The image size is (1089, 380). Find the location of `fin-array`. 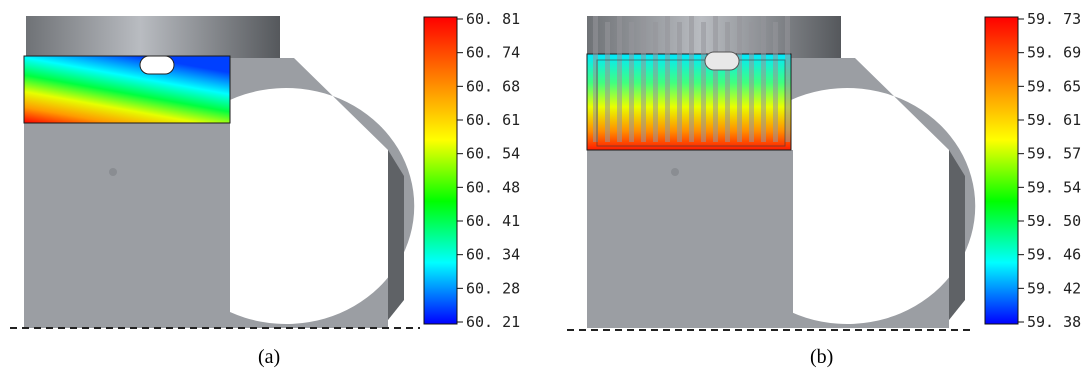

fin-array is located at coordinates (691, 81).